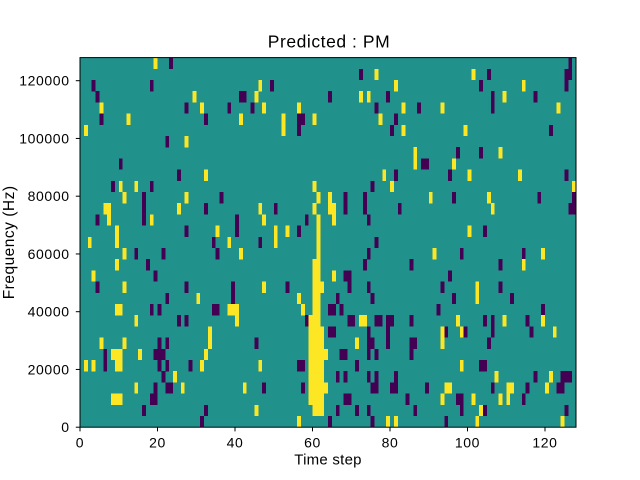  Describe the element at coordinates (49, 254) in the screenshot. I see `svg-text: 60000` at that location.